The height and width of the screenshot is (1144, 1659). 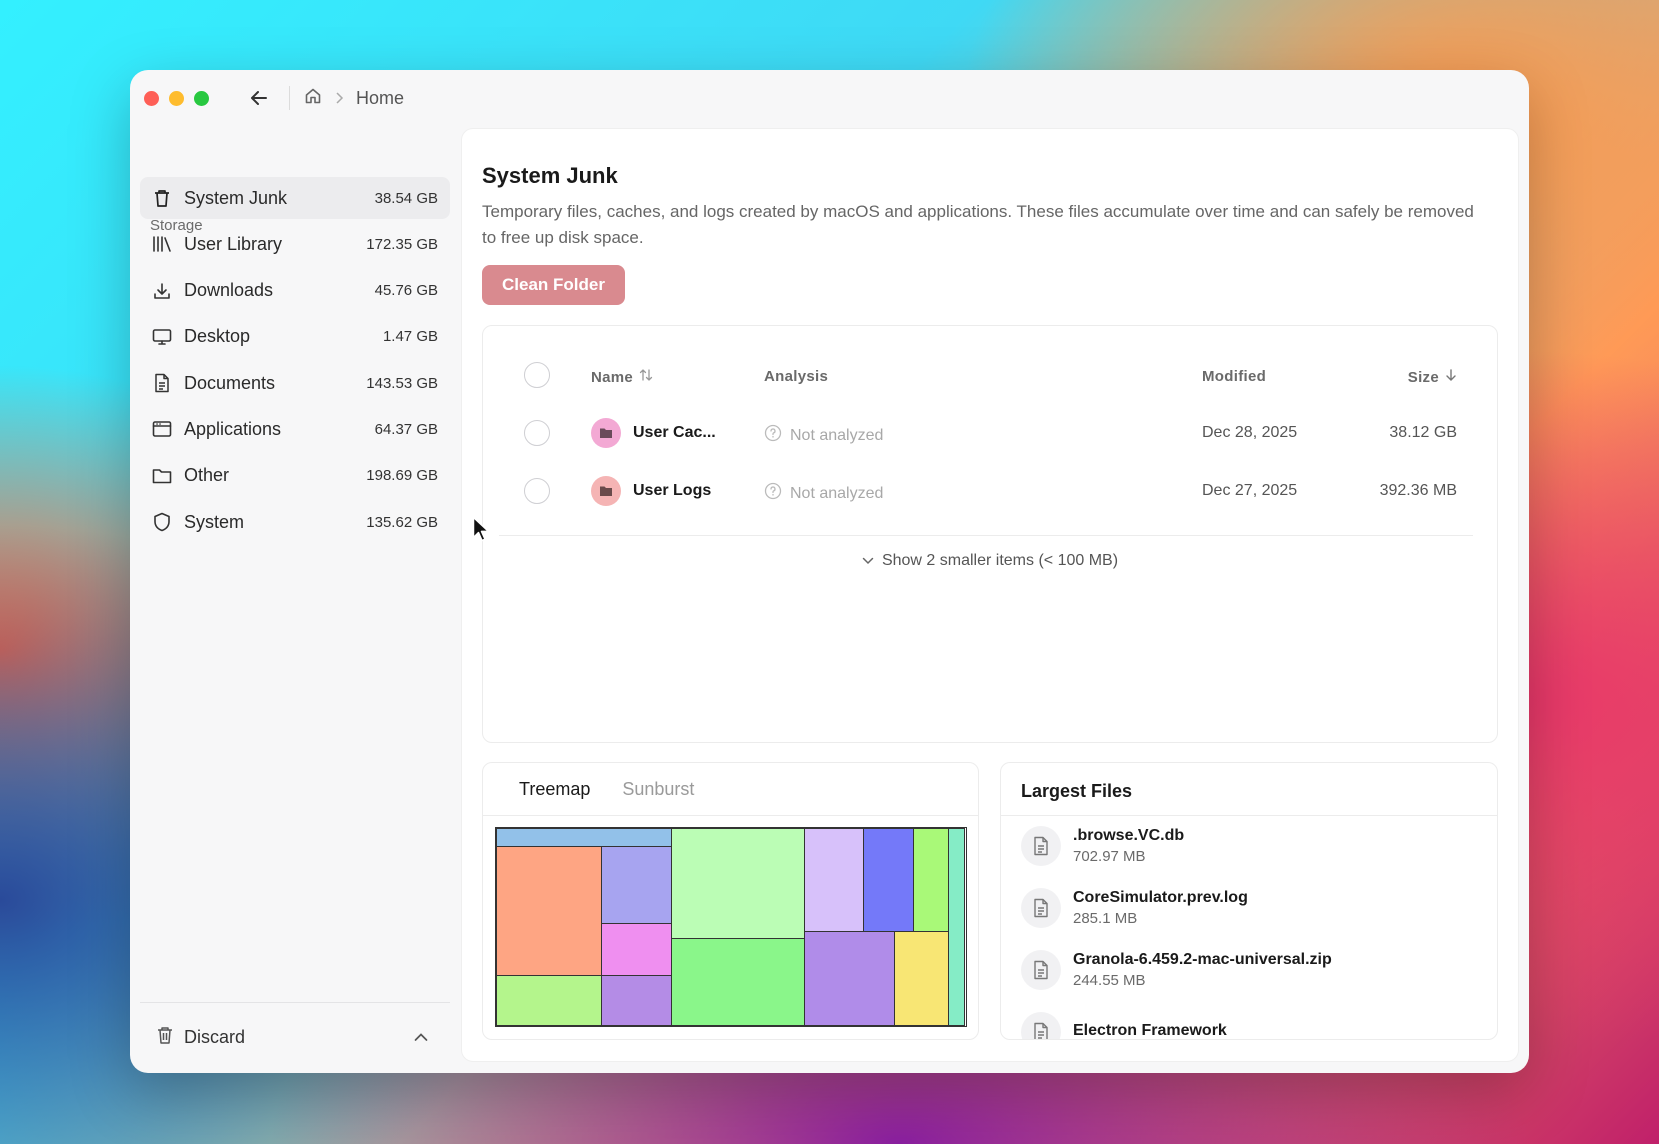 I want to click on sidebar-item-documents: Documents 143.53 GB, so click(x=295, y=383).